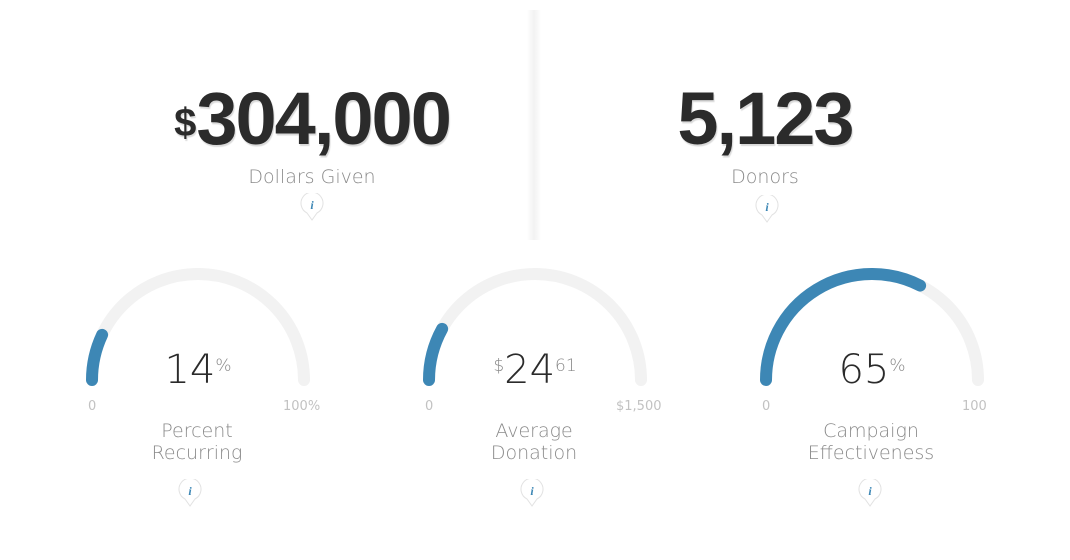 The height and width of the screenshot is (560, 1070). I want to click on dollars-given-stat: $304,000 Dollars Given, so click(312, 135).